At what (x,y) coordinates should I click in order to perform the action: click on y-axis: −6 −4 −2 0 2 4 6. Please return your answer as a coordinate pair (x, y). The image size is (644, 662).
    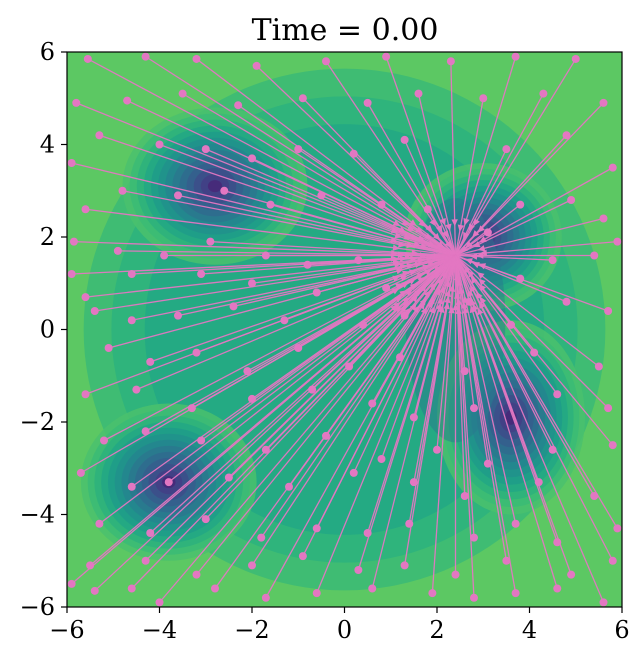
    Looking at the image, I should click on (43, 329).